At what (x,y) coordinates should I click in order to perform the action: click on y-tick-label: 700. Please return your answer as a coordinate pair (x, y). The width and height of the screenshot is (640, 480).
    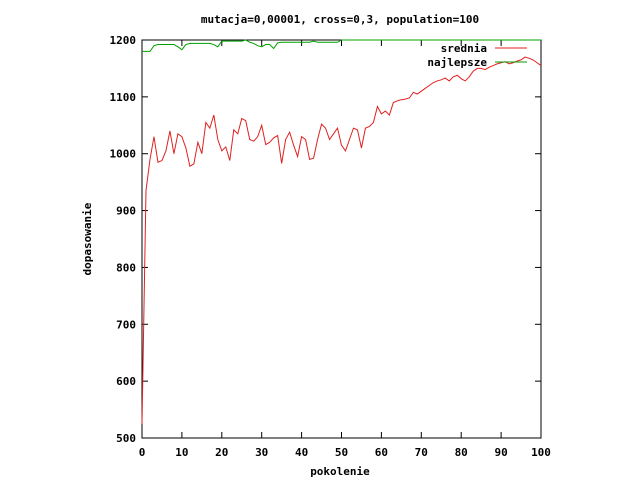
    Looking at the image, I should click on (126, 324).